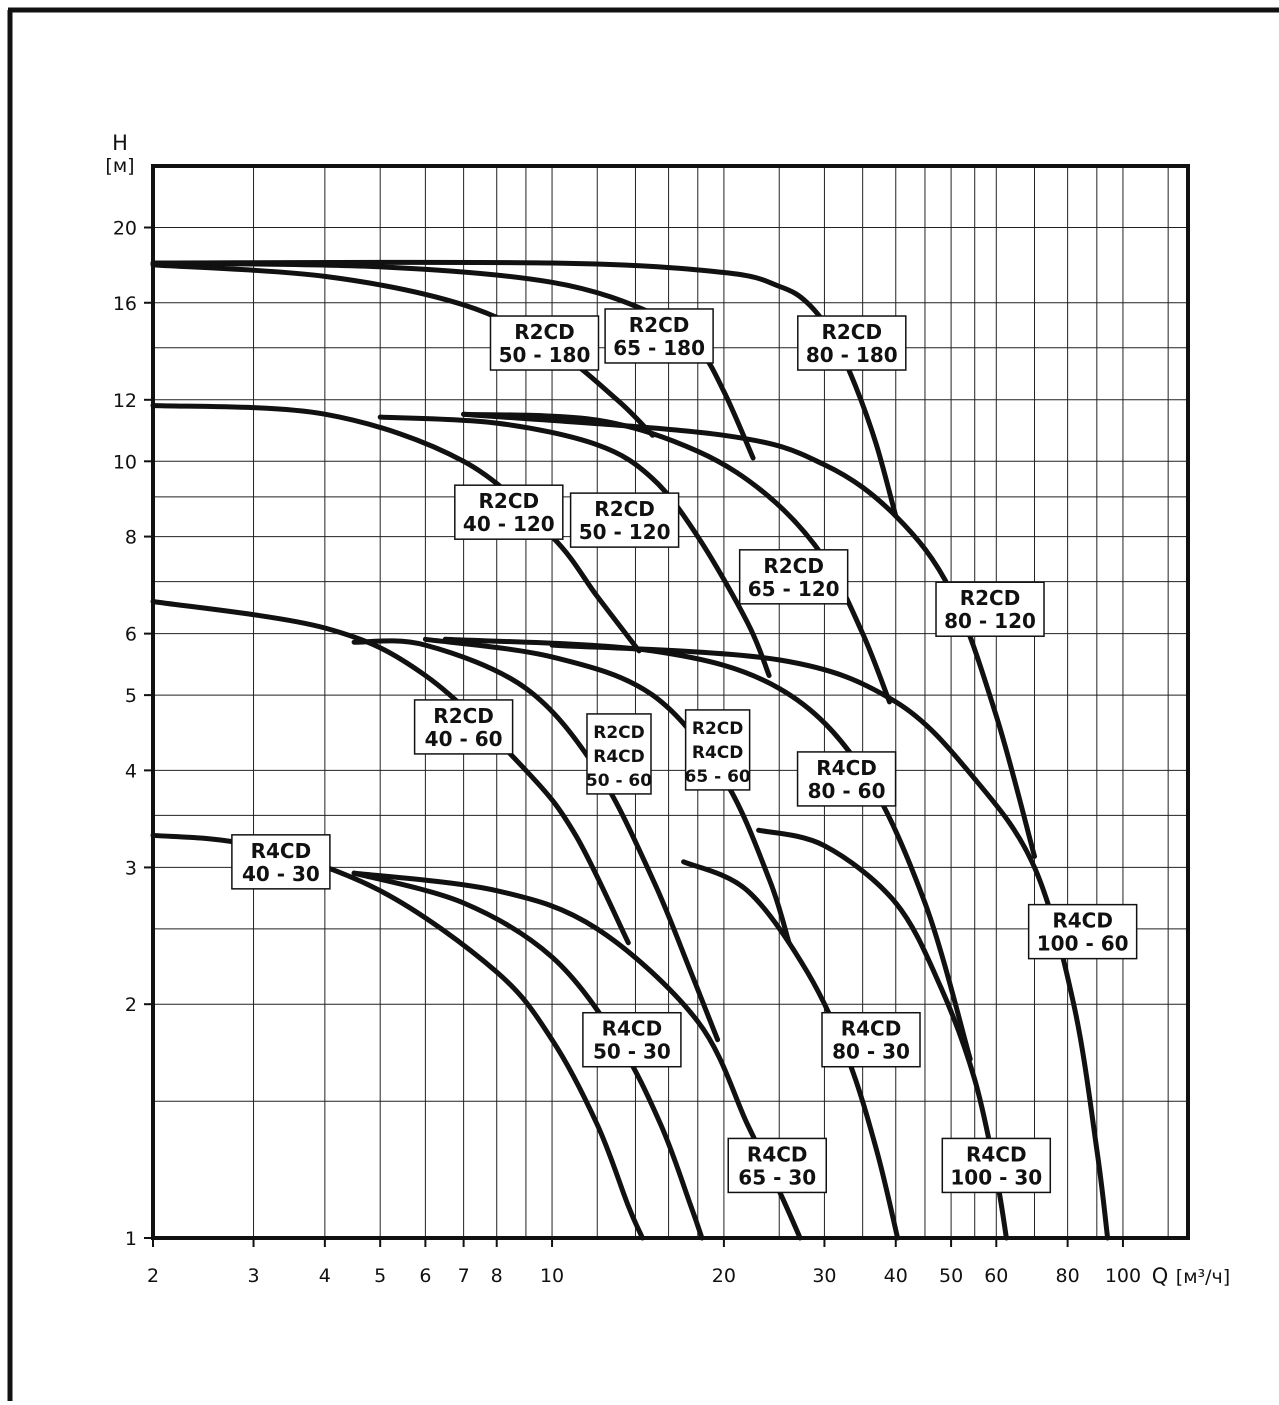 The image size is (1279, 1405). Describe the element at coordinates (131, 538) in the screenshot. I see `y-tick-label: 8` at that location.